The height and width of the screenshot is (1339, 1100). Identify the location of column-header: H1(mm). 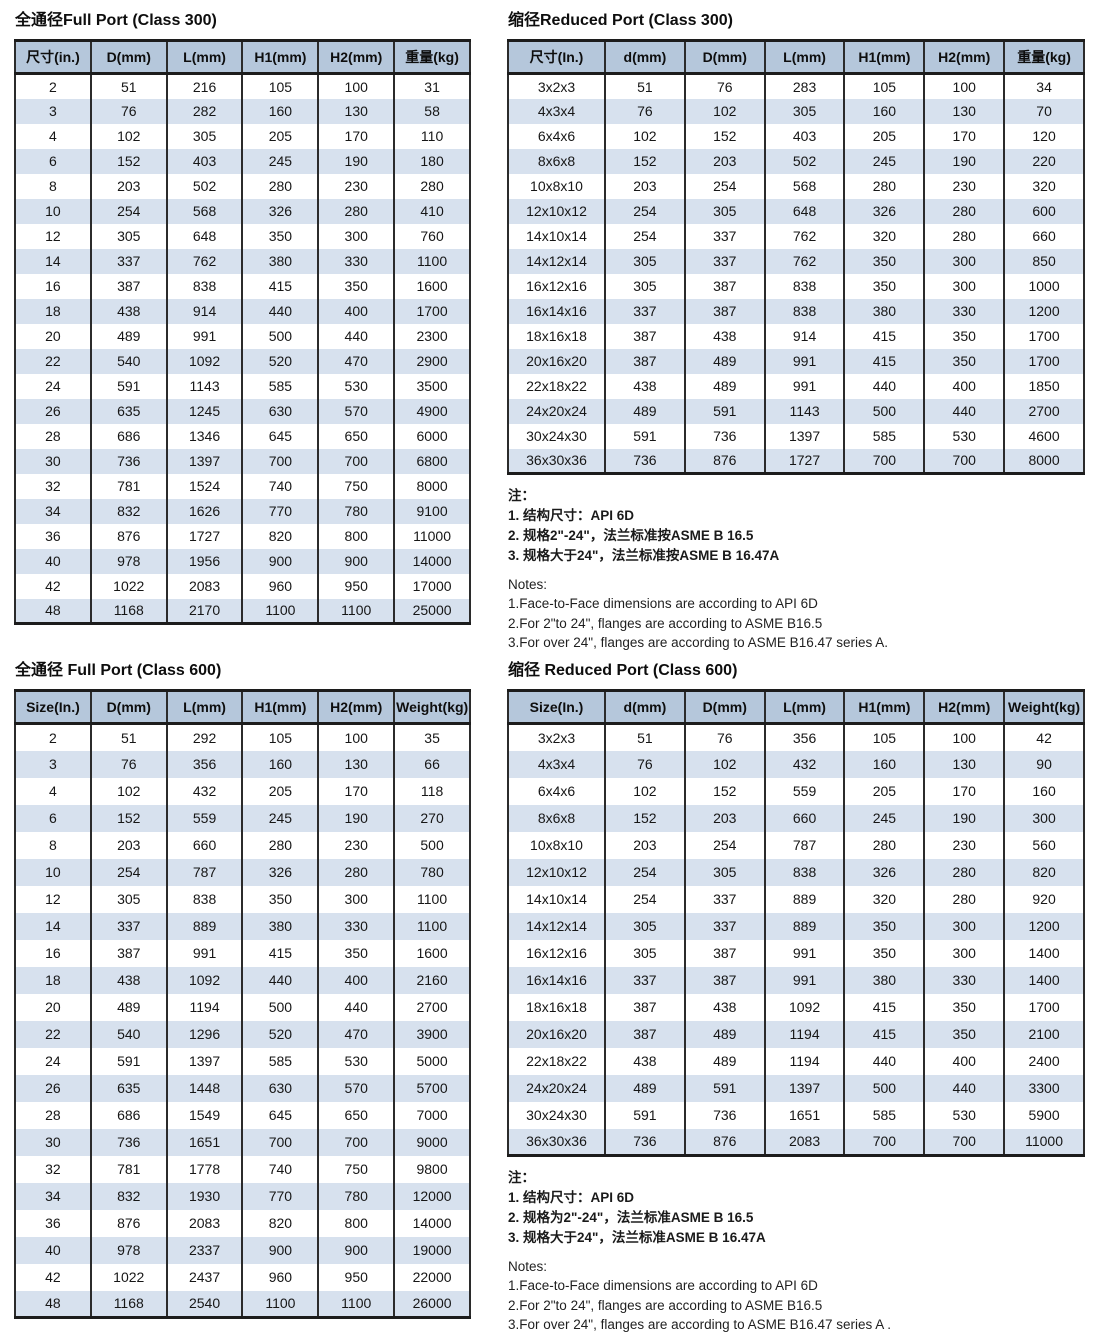
(280, 57).